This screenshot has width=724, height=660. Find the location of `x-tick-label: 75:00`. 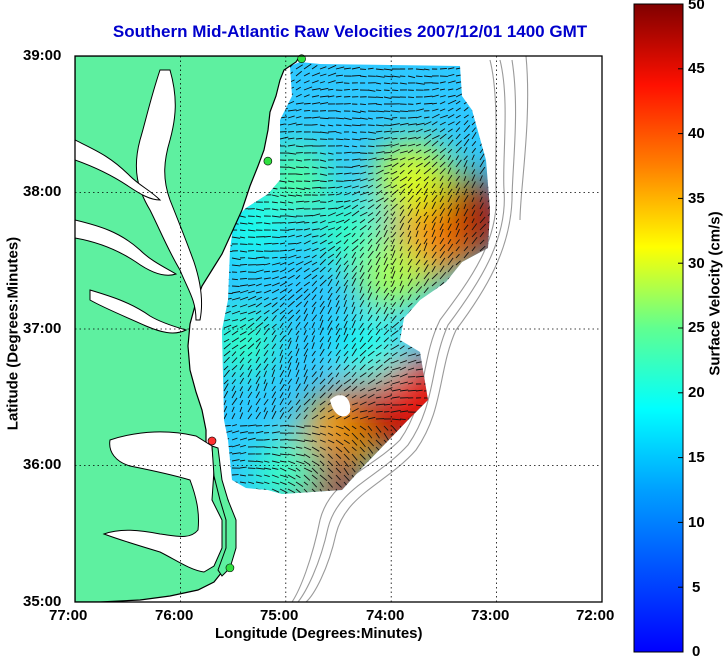

x-tick-label: 75:00 is located at coordinates (279, 615).